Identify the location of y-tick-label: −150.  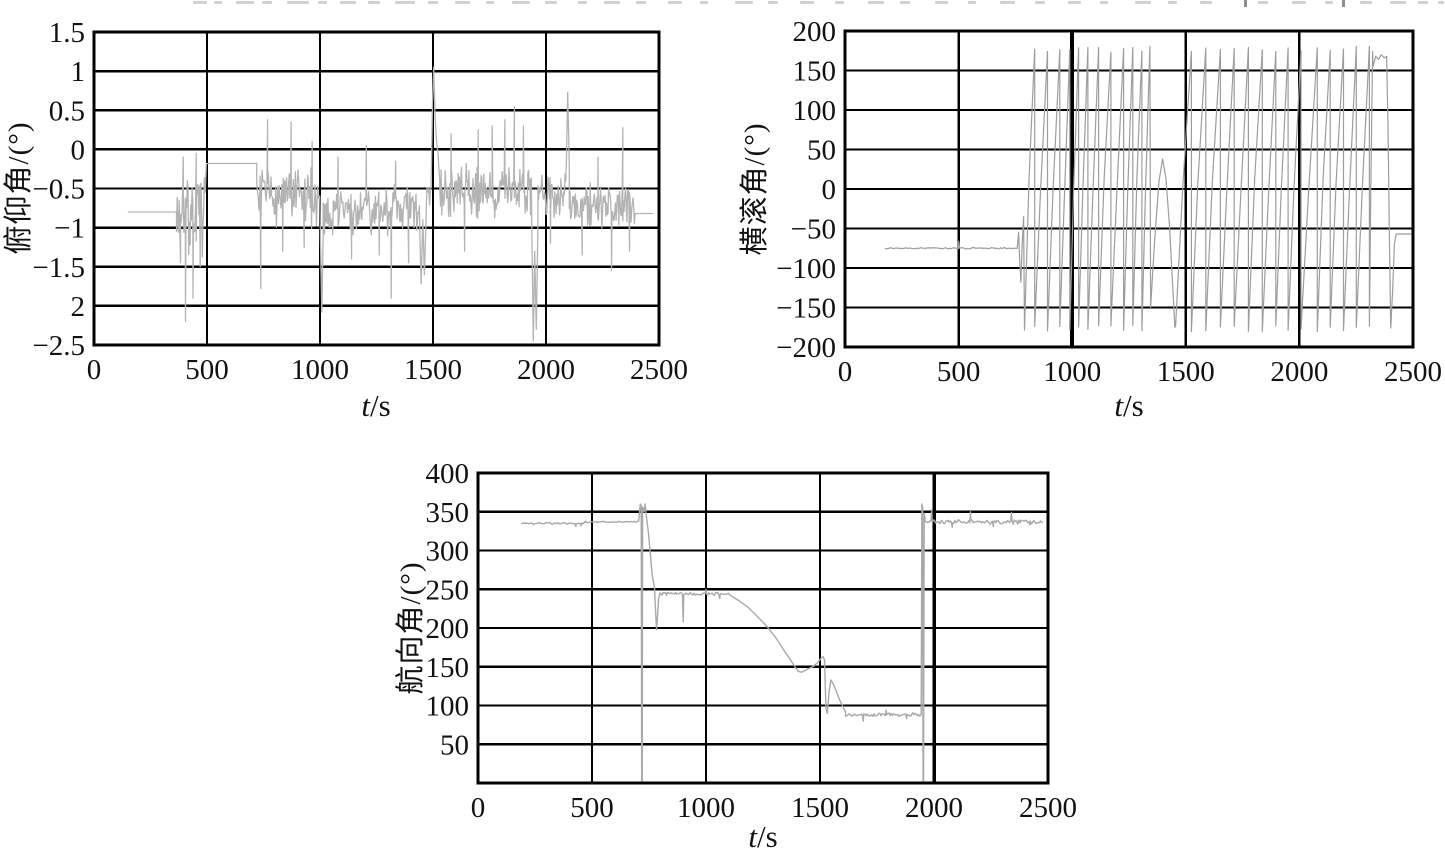
(806, 309).